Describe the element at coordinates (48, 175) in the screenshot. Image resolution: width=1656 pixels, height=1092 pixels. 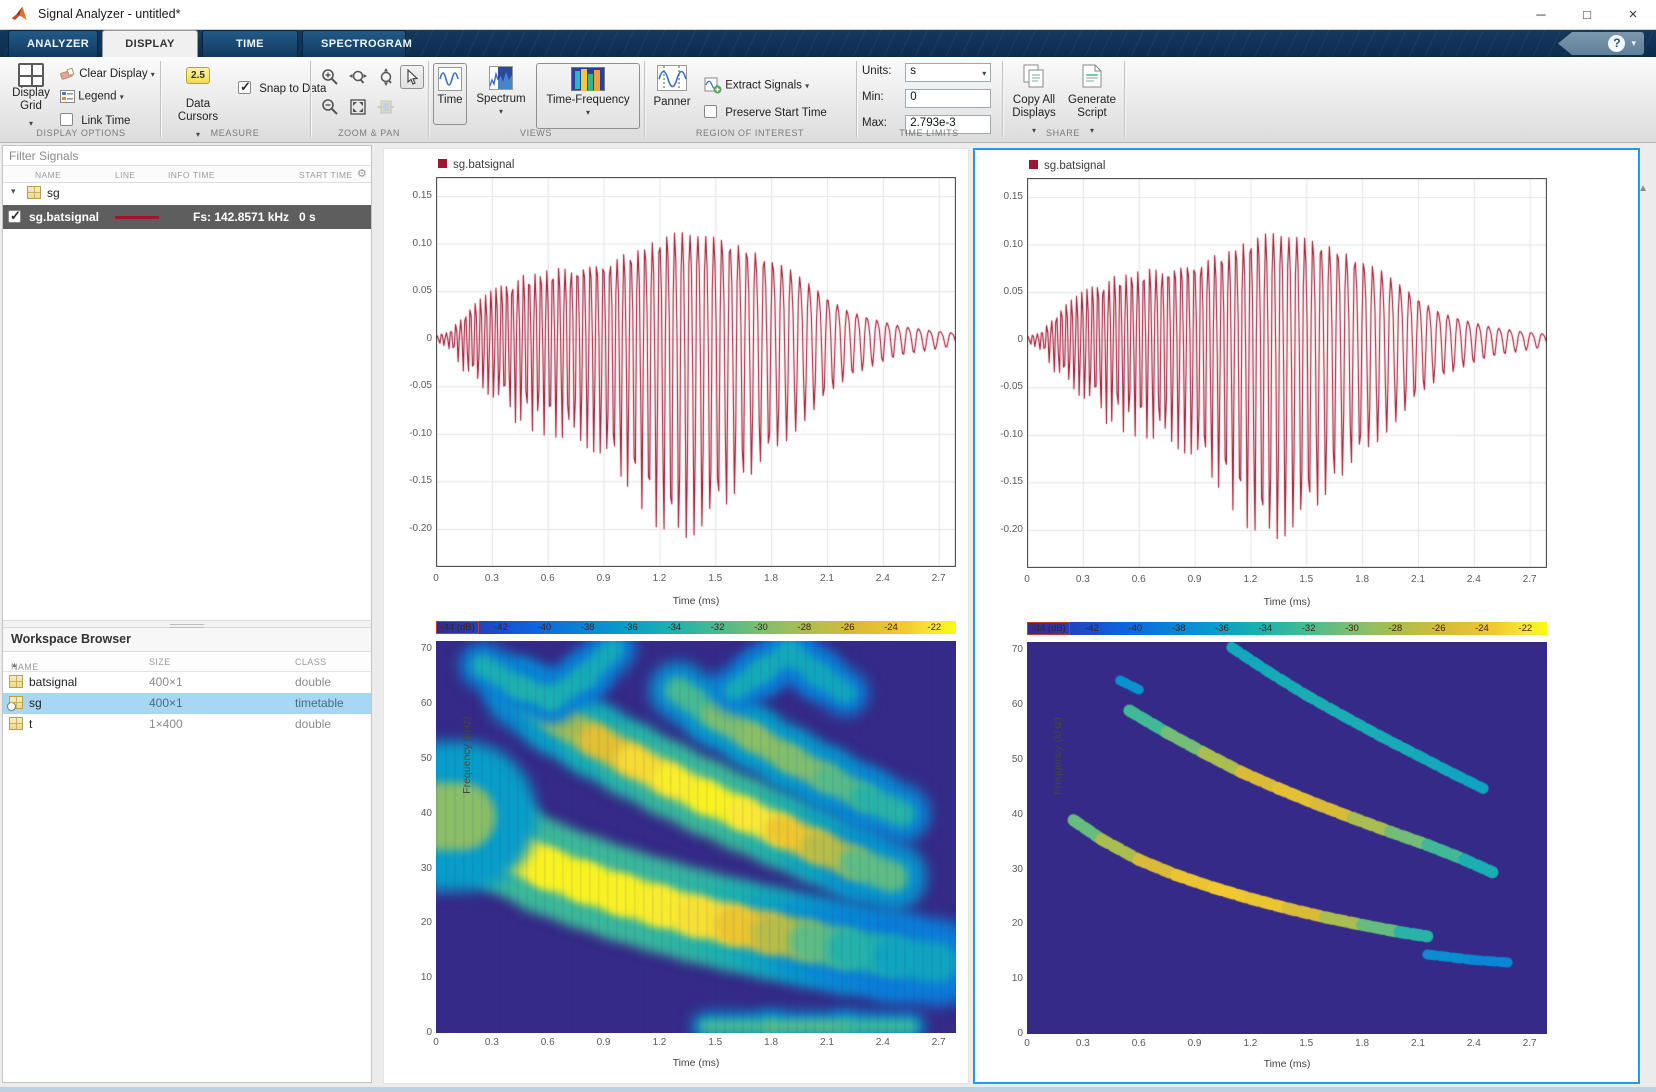
I see `col-name: NAME` at that location.